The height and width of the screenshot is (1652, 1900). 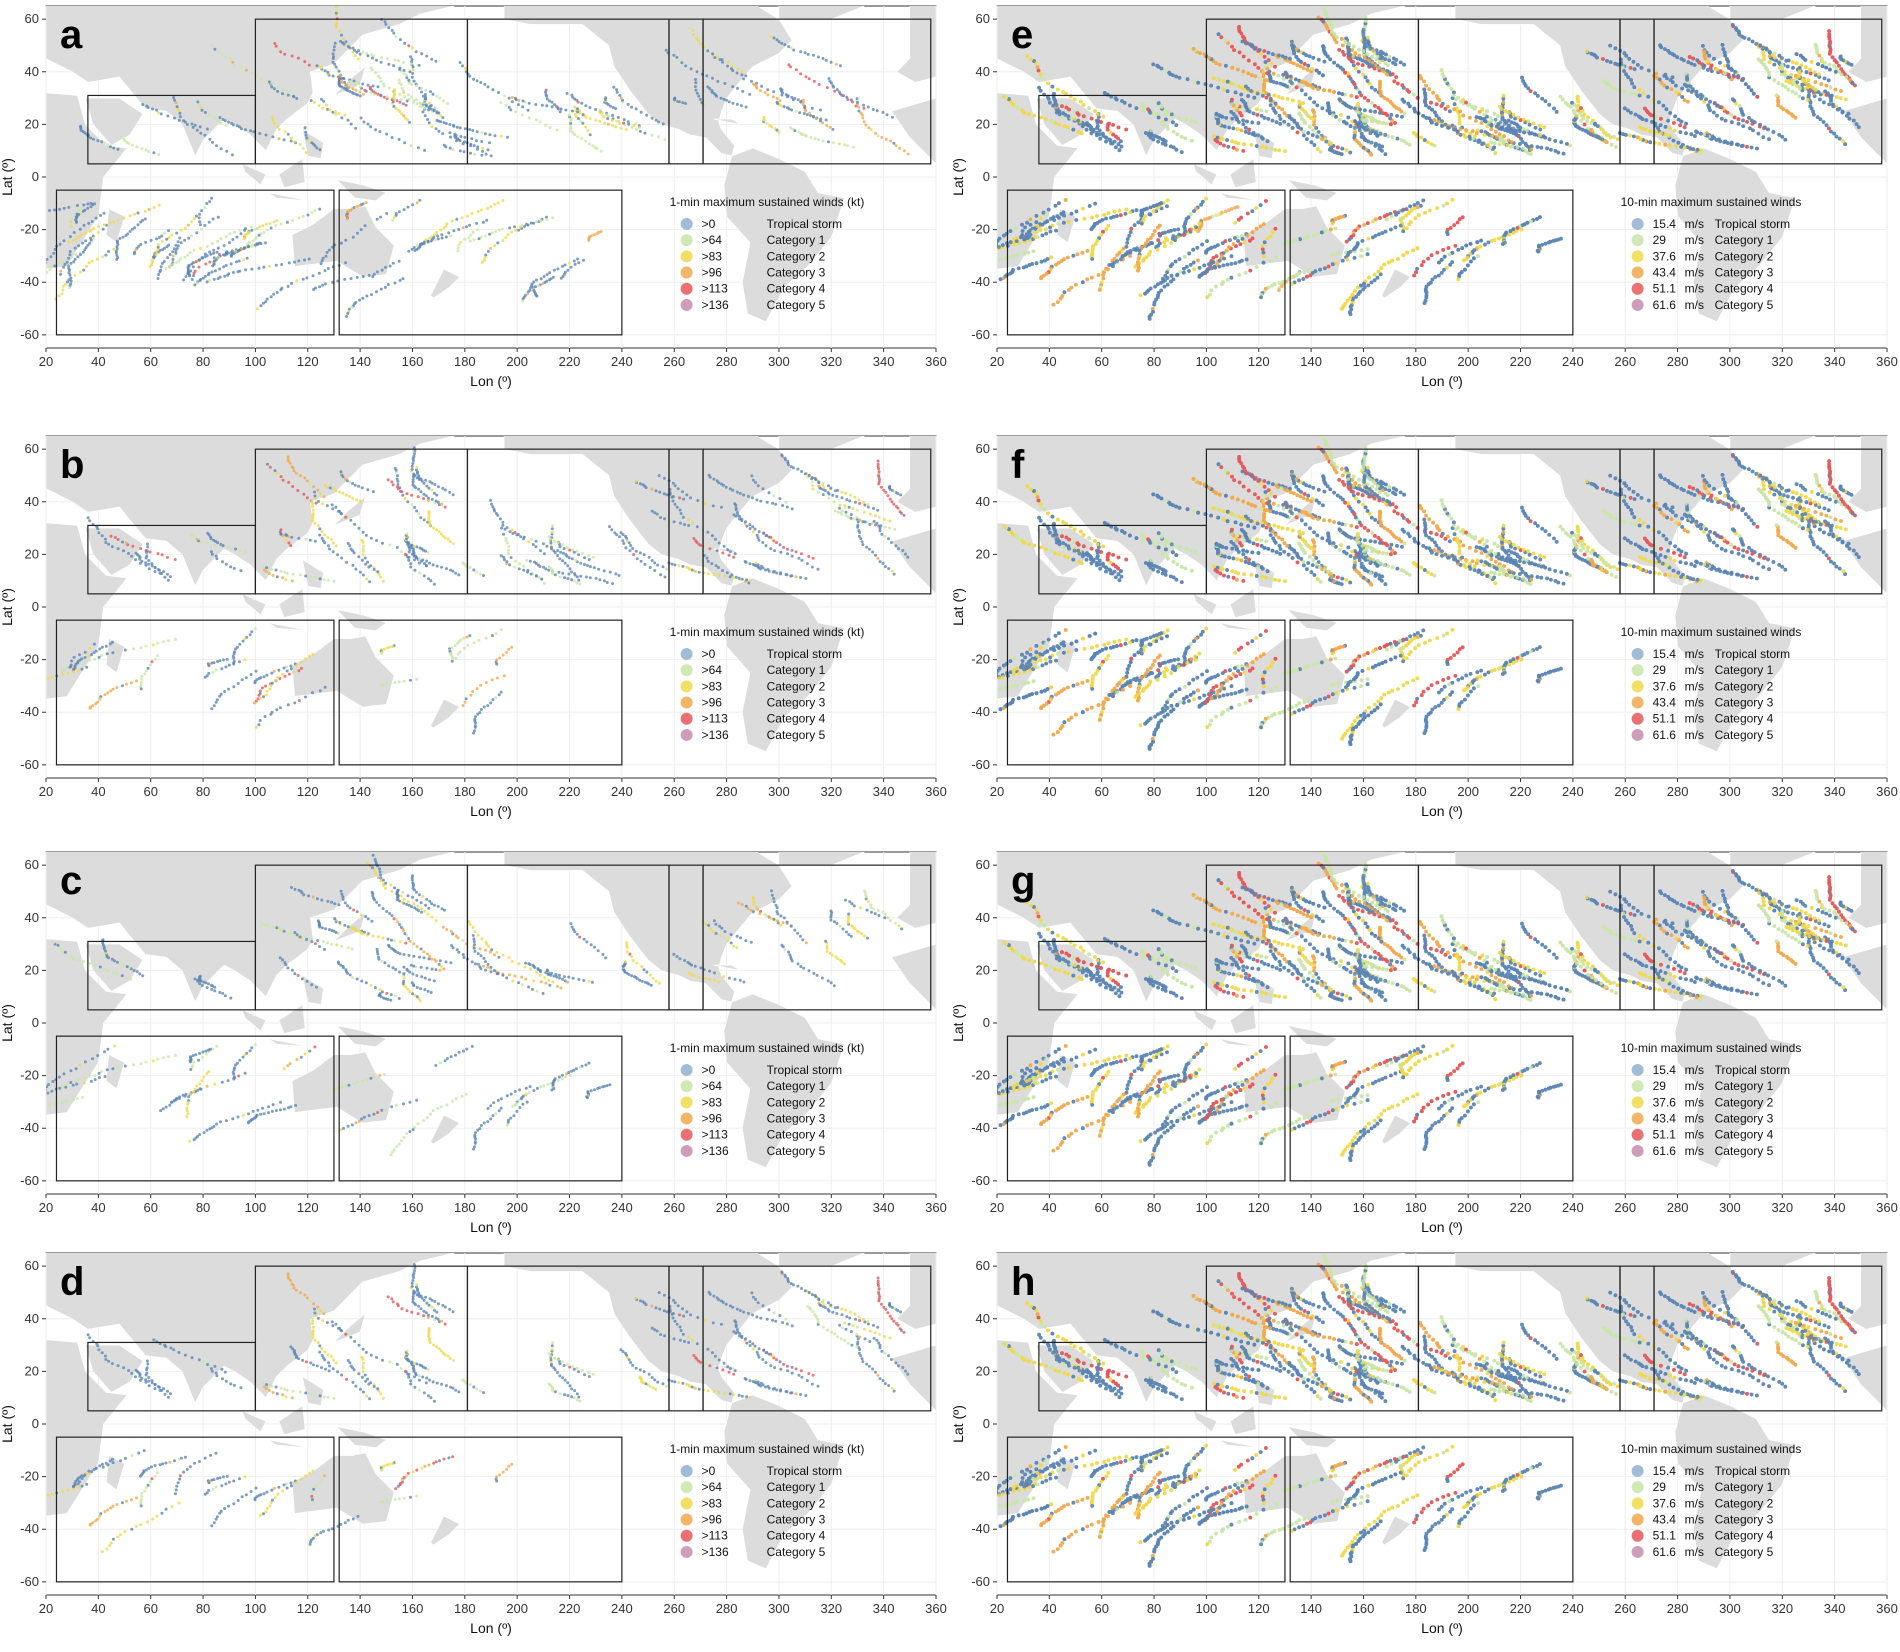 I want to click on y-tick-label: 40, so click(x=32, y=71).